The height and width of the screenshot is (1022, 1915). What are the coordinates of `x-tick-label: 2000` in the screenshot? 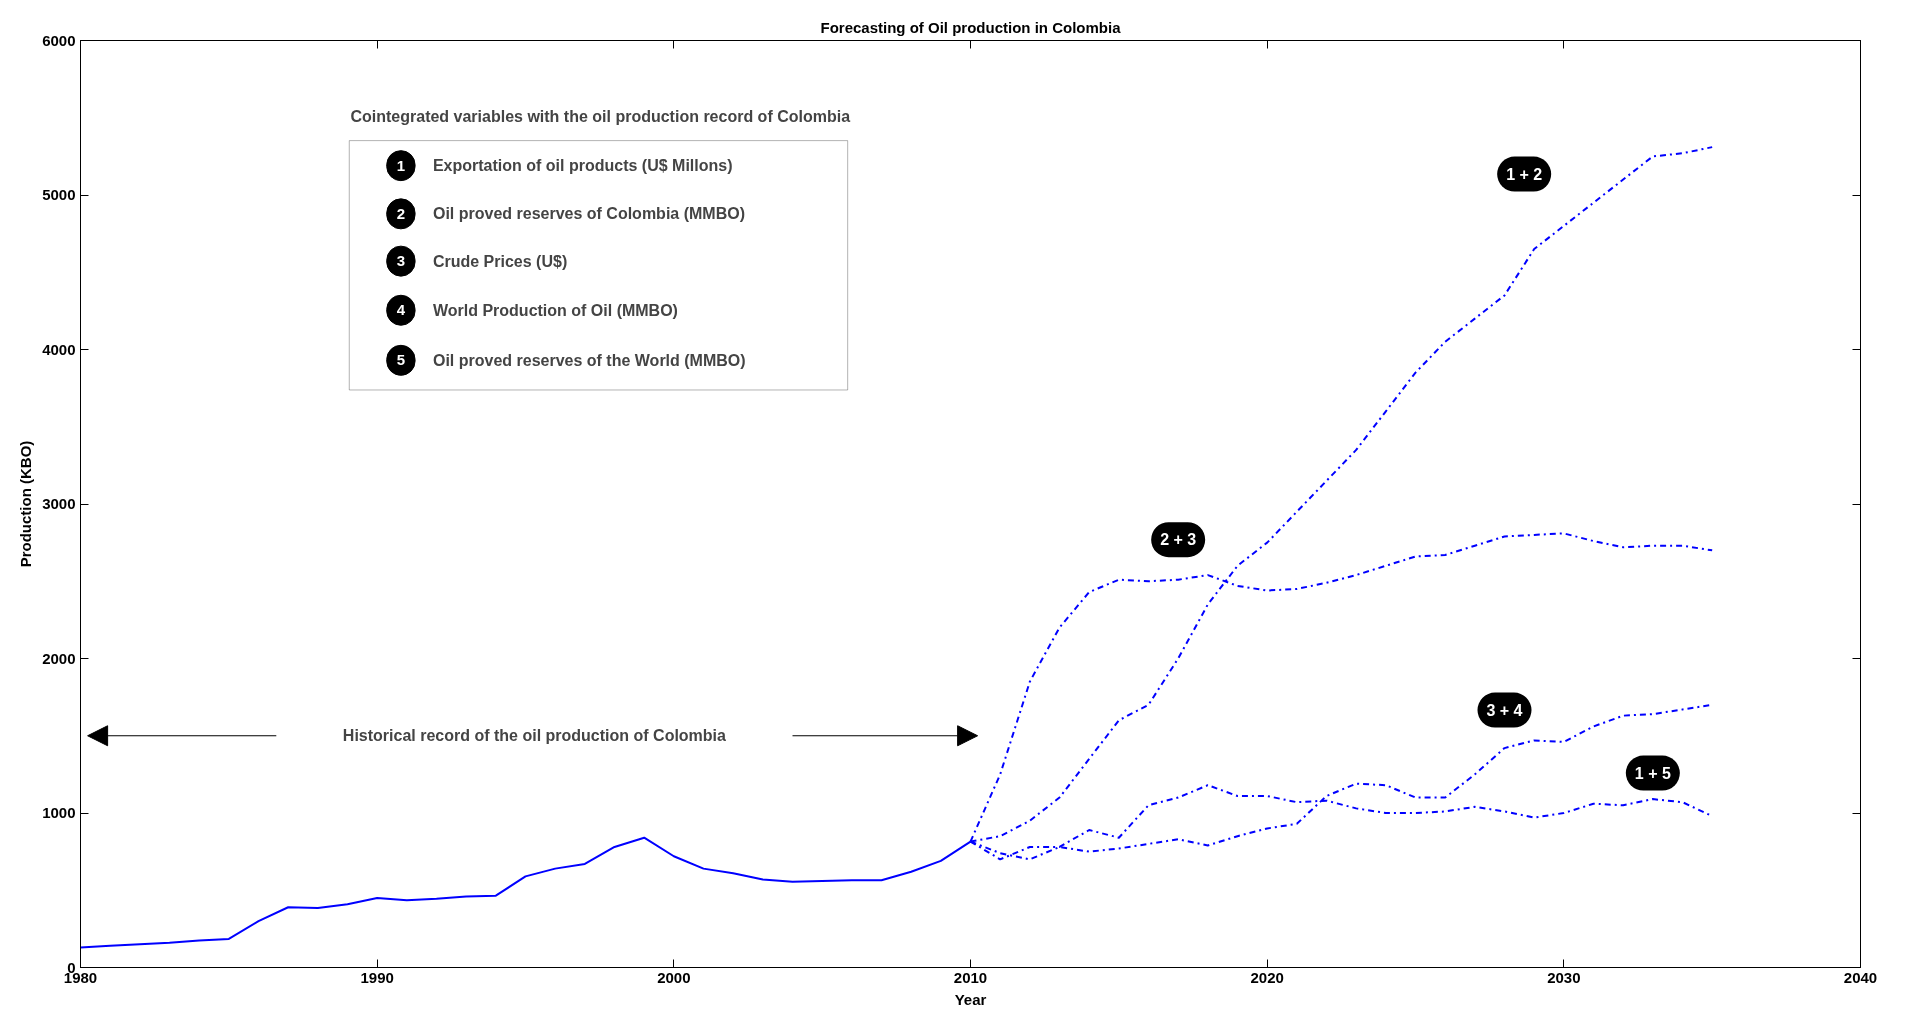 It's located at (674, 977).